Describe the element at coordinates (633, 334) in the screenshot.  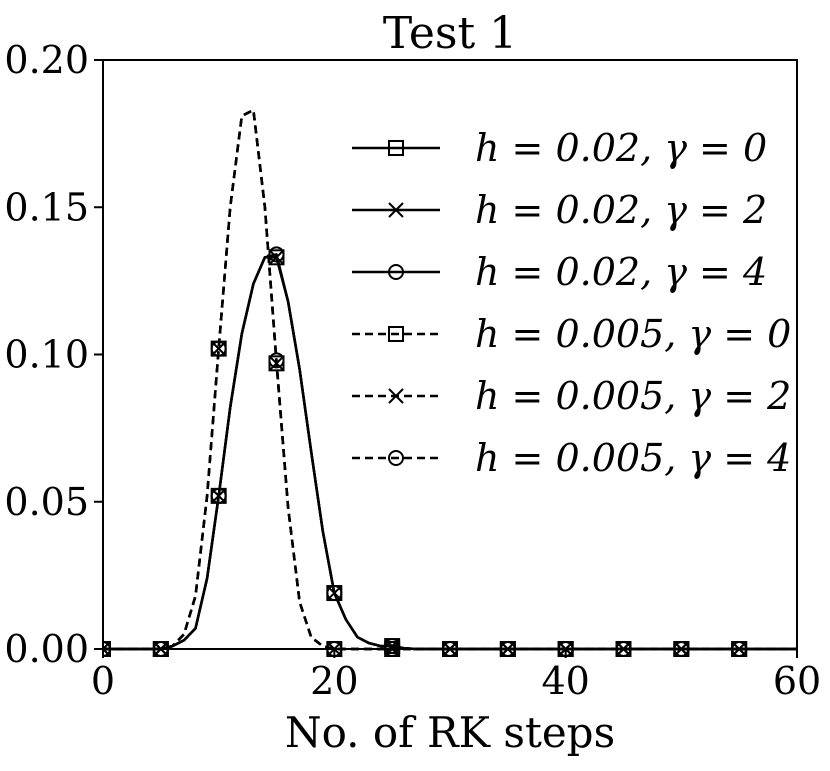
I see `legend-label: h = 0.005, γ = 0` at that location.